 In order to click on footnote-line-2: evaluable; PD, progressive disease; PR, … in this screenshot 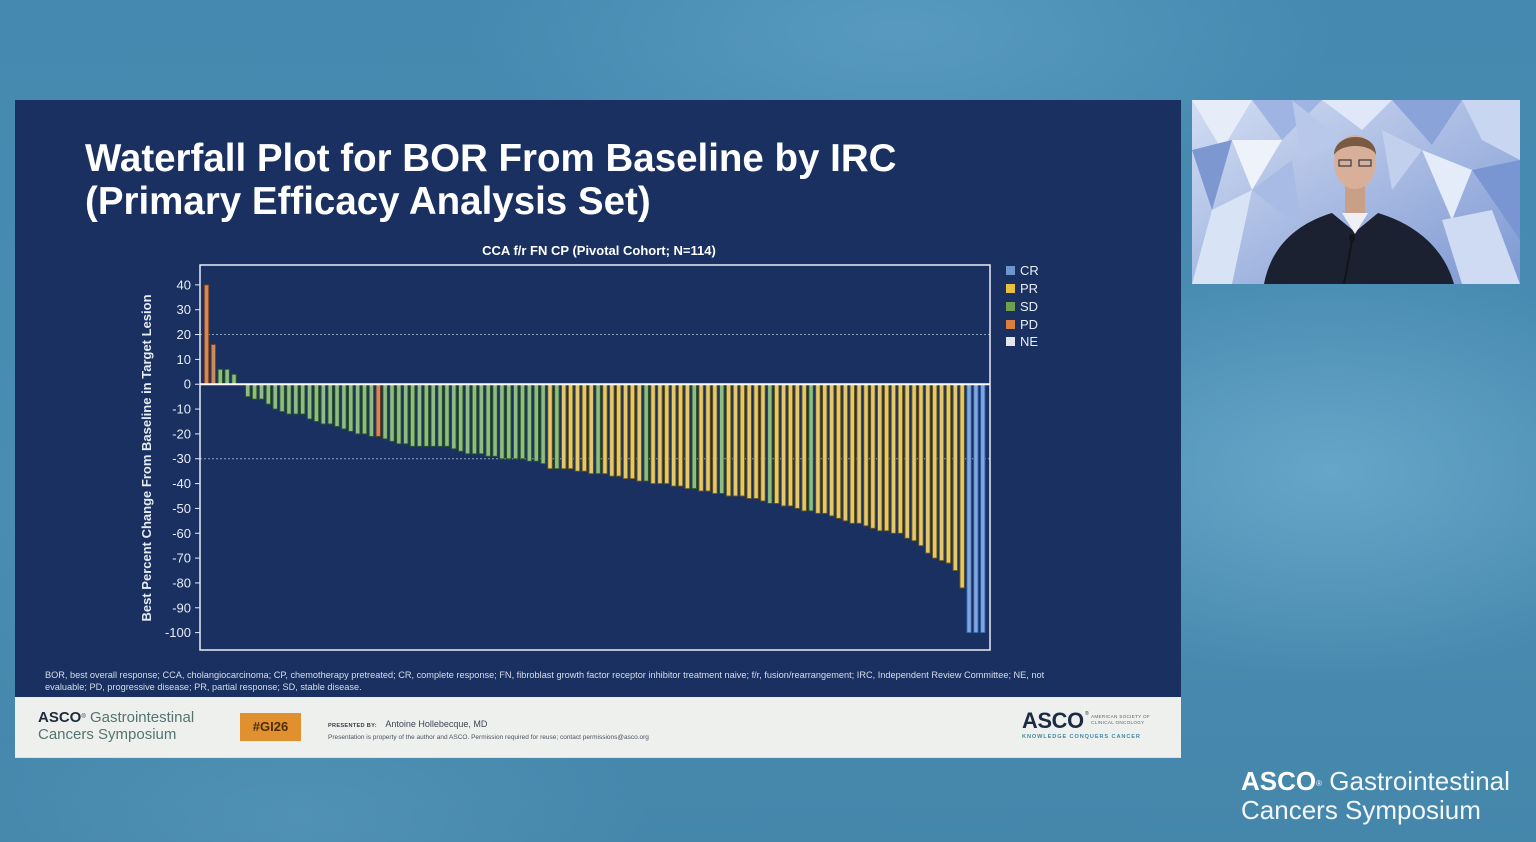, I will do `click(203, 687)`.